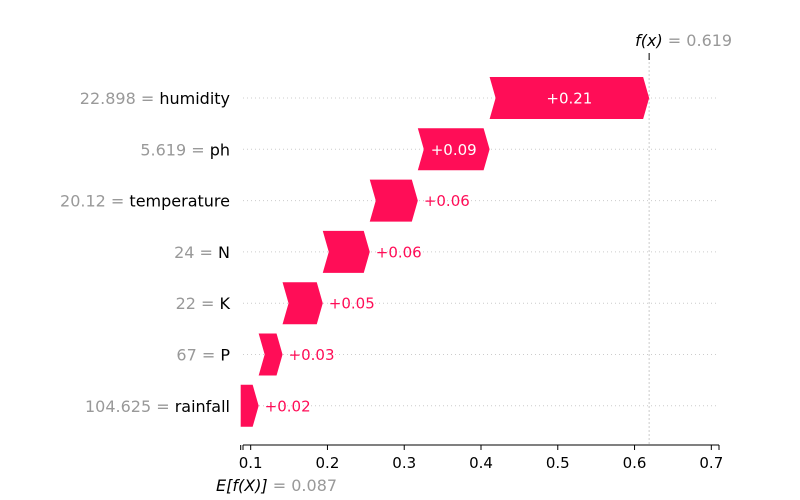  I want to click on x-tick-label: 0.5, so click(558, 463).